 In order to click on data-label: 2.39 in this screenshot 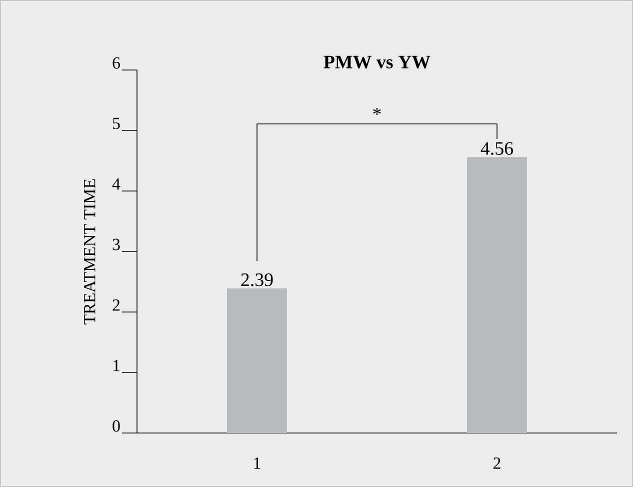, I will do `click(257, 279)`.